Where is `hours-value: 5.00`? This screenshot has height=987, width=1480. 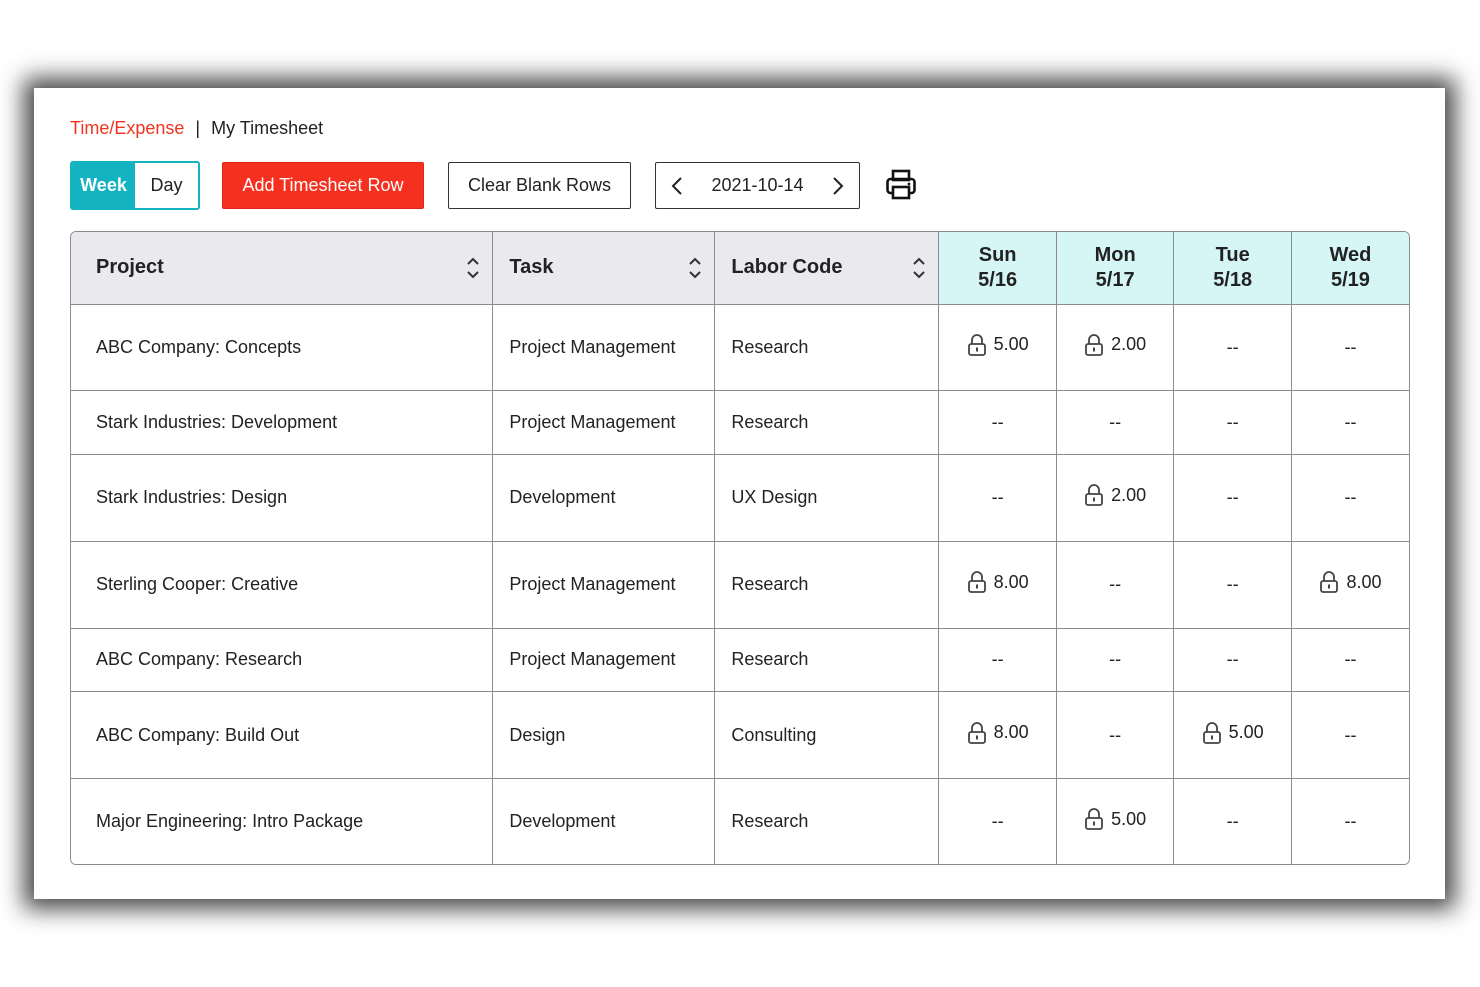 hours-value: 5.00 is located at coordinates (1246, 732).